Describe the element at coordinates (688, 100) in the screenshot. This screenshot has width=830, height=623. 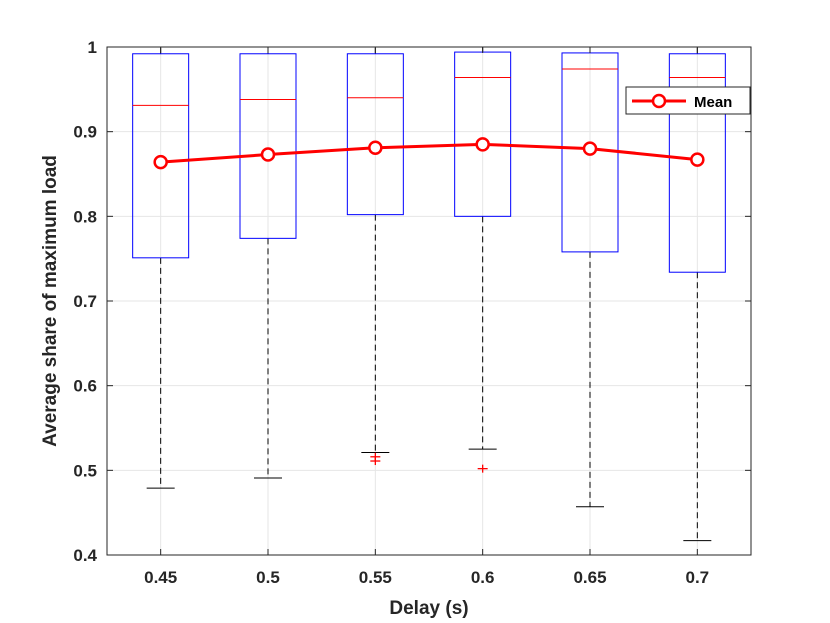
I see `legend: Mean` at that location.